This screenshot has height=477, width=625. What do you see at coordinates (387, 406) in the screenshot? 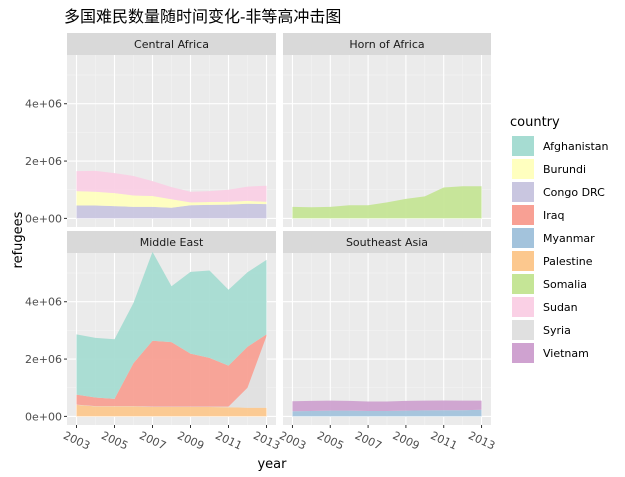
I see `area-vietnam` at bounding box center [387, 406].